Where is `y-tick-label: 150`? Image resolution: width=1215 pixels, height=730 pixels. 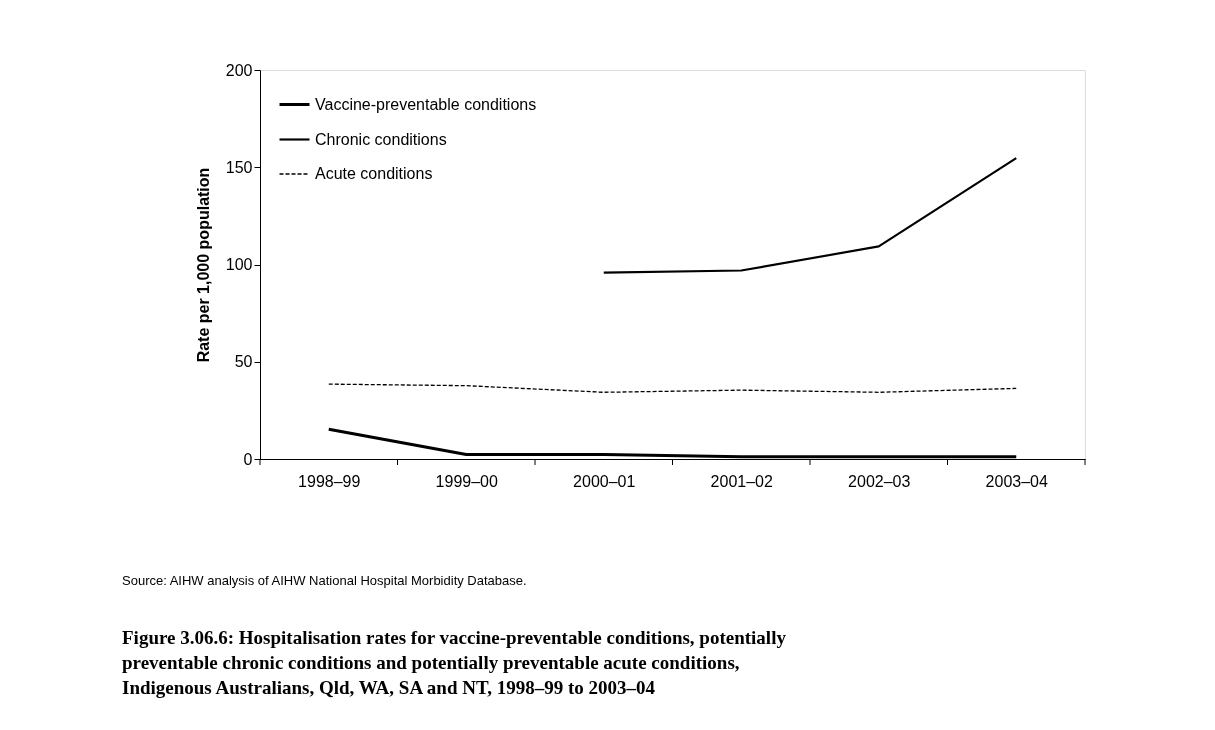
y-tick-label: 150 is located at coordinates (239, 167).